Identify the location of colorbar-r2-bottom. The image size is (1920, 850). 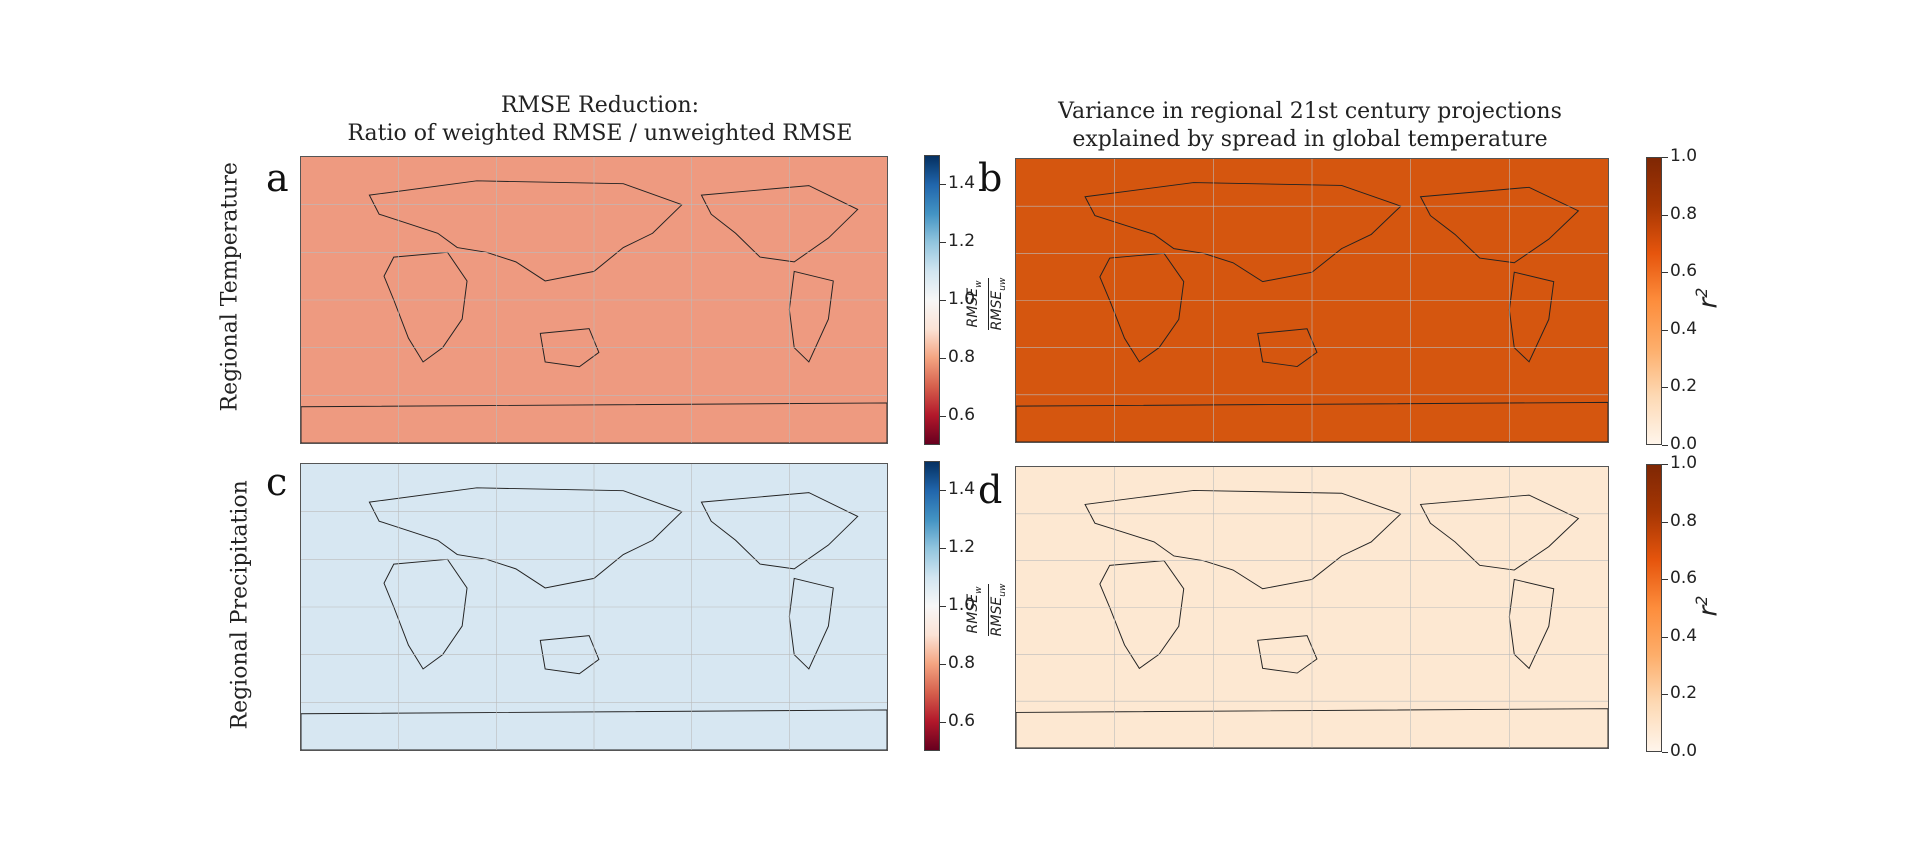
(1654, 608).